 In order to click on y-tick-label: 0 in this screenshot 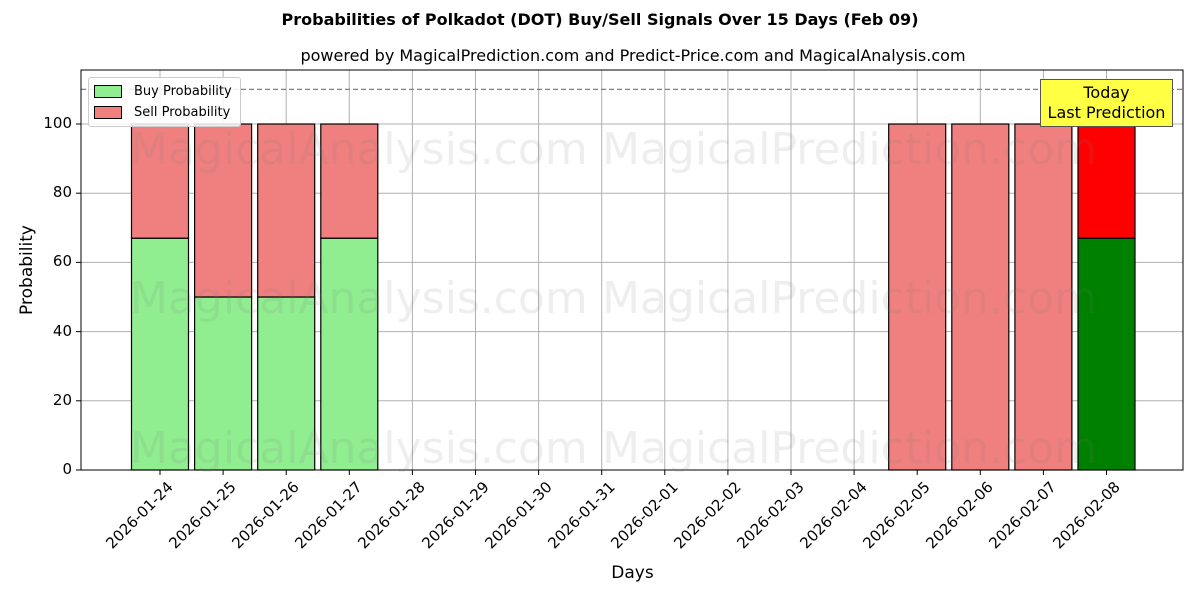, I will do `click(67, 469)`.